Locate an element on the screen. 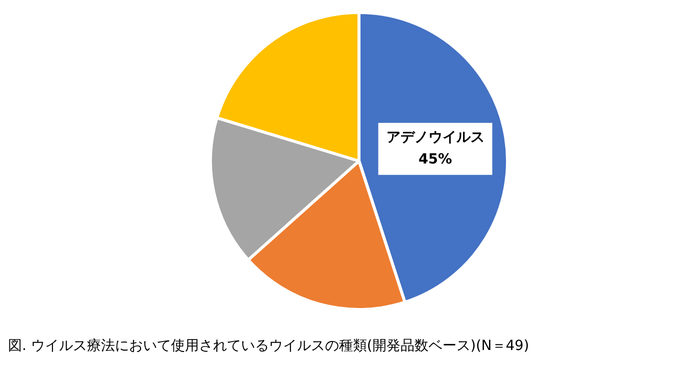  data-label: 45% is located at coordinates (435, 160).